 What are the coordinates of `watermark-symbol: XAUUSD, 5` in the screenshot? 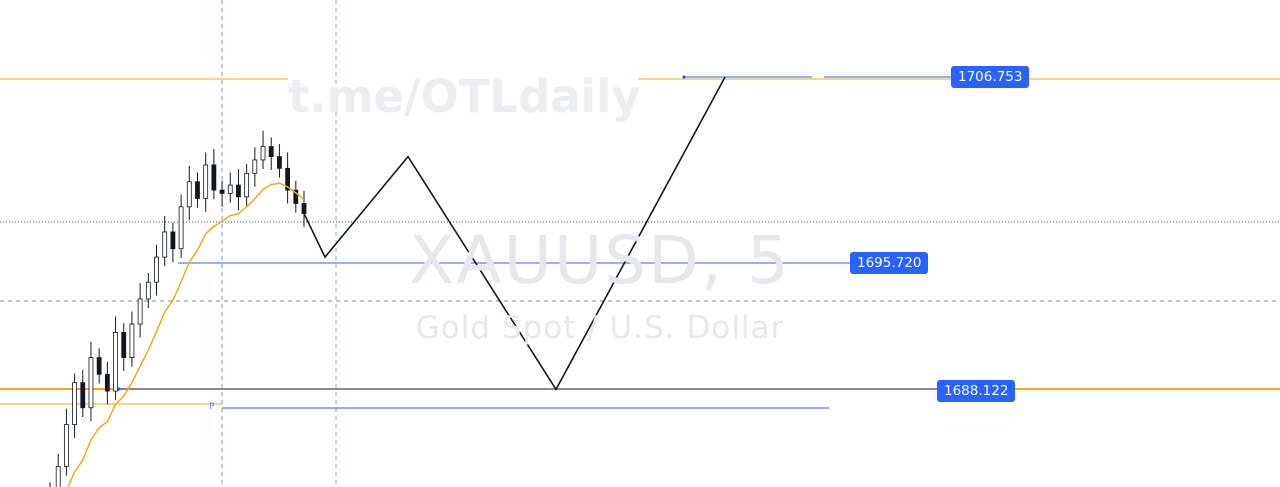 It's located at (600, 260).